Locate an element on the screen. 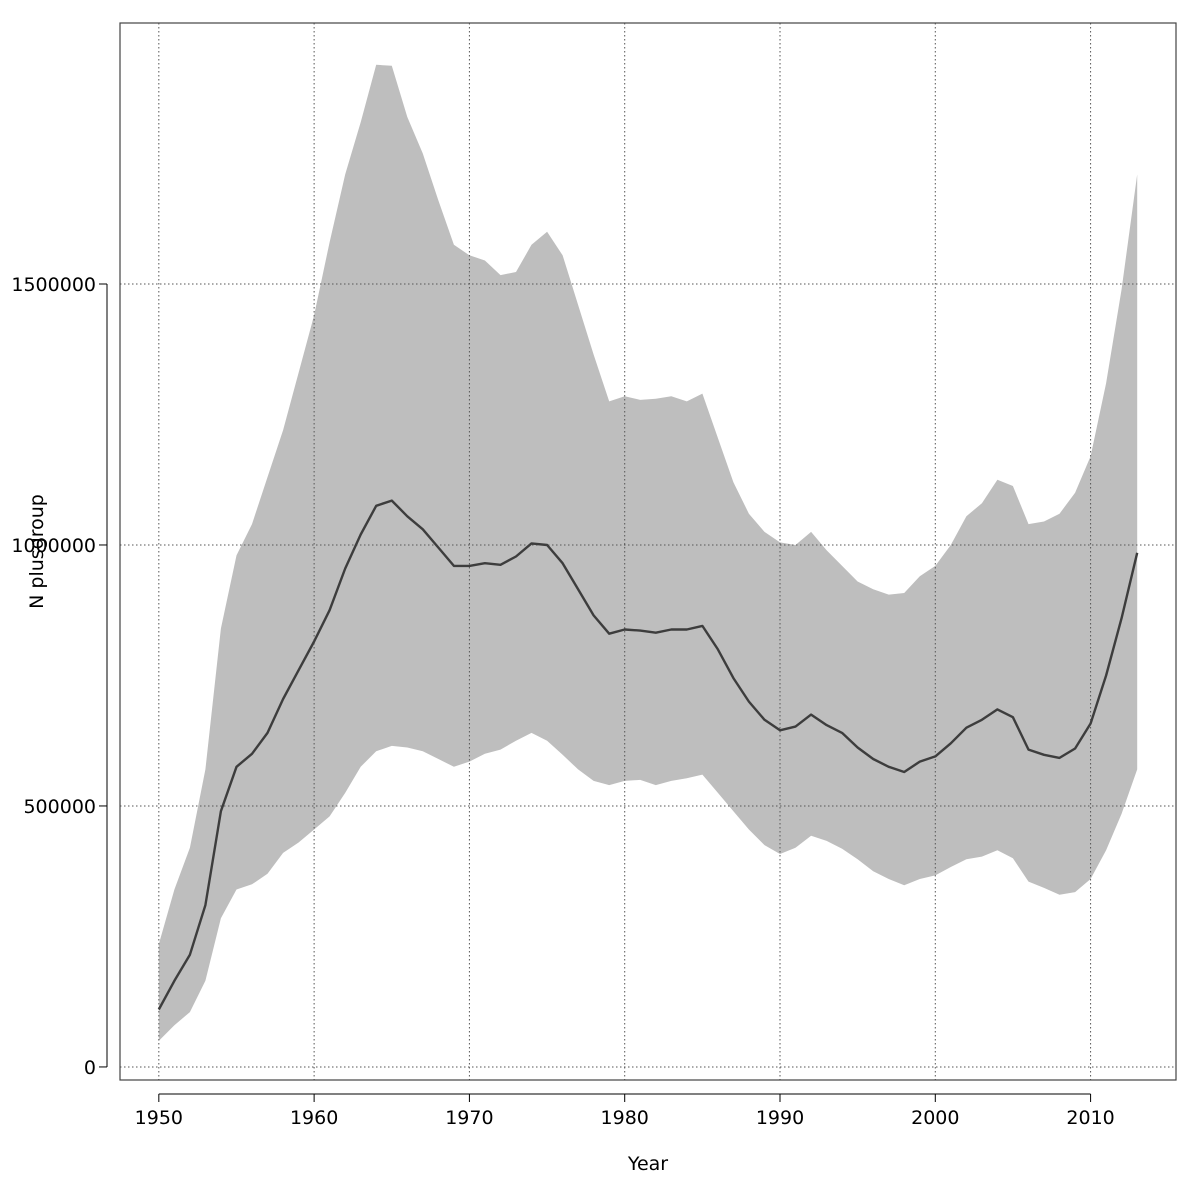  y-tick-label-1500000: 1500000 is located at coordinates (53, 285).